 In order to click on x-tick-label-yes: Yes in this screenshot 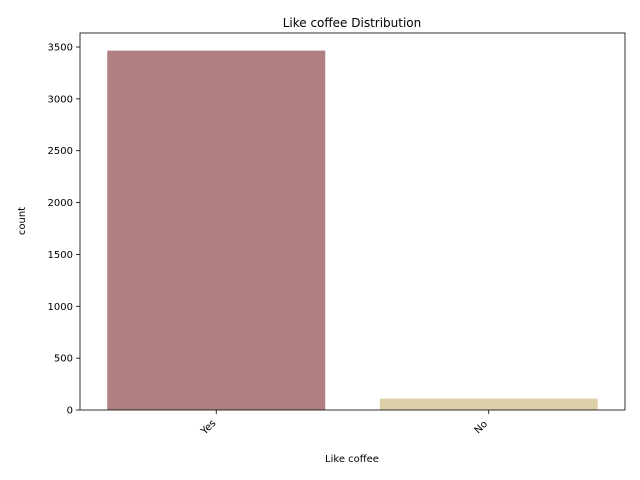, I will do `click(209, 428)`.